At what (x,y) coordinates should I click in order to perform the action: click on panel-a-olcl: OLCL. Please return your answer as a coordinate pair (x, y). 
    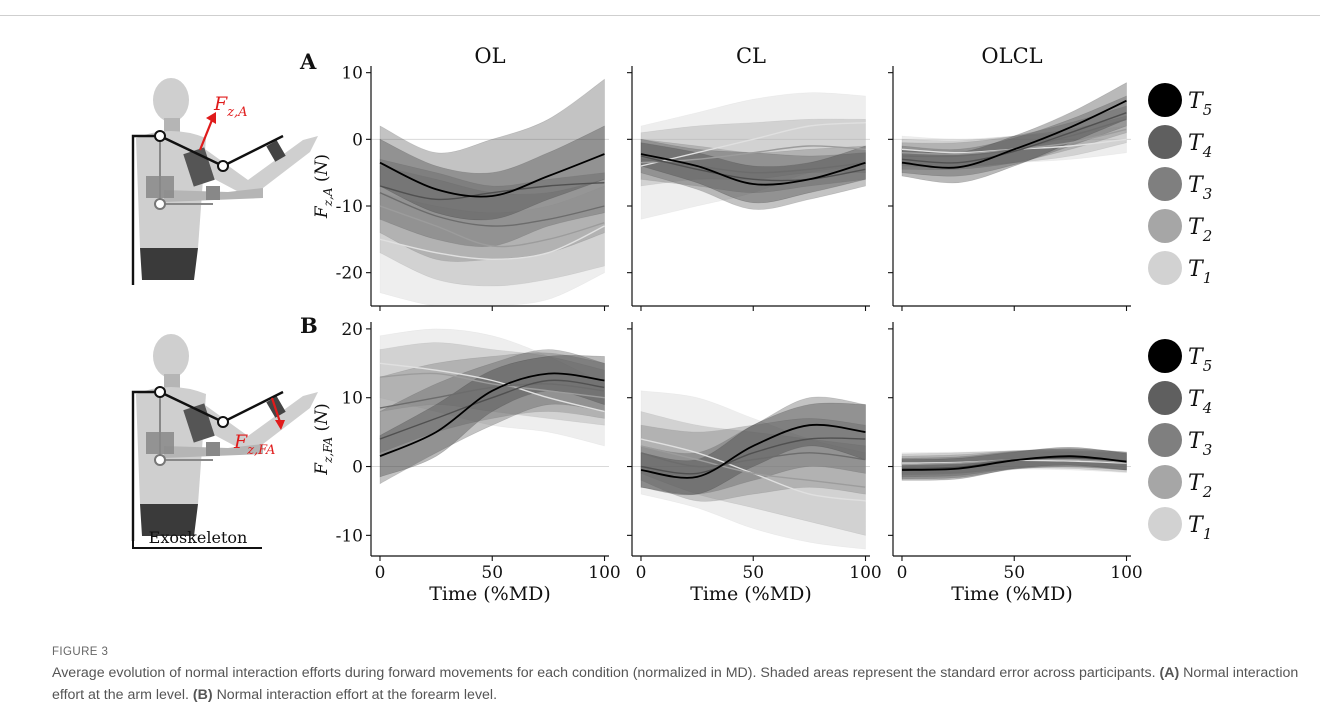
    Looking at the image, I should click on (1009, 177).